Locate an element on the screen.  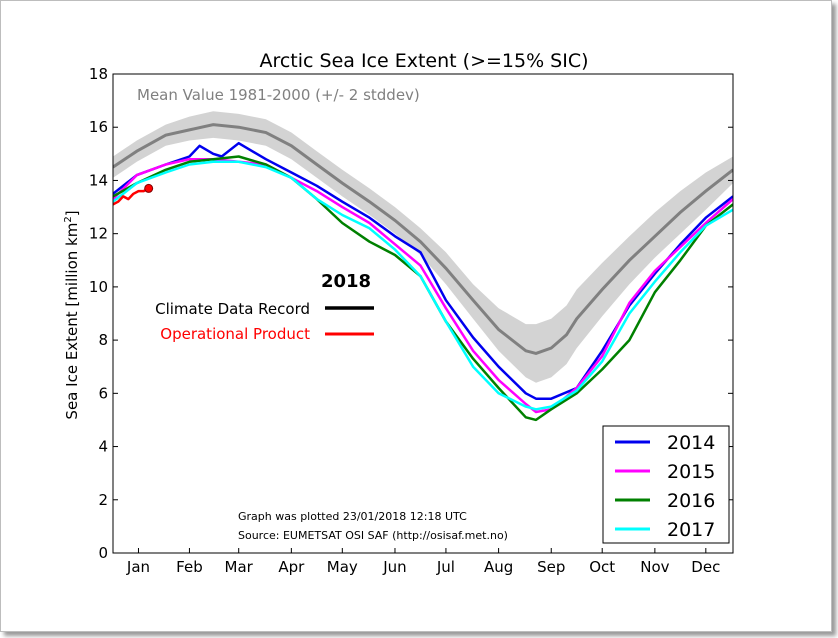
legend-2018-year: 2018 is located at coordinates (346, 281).